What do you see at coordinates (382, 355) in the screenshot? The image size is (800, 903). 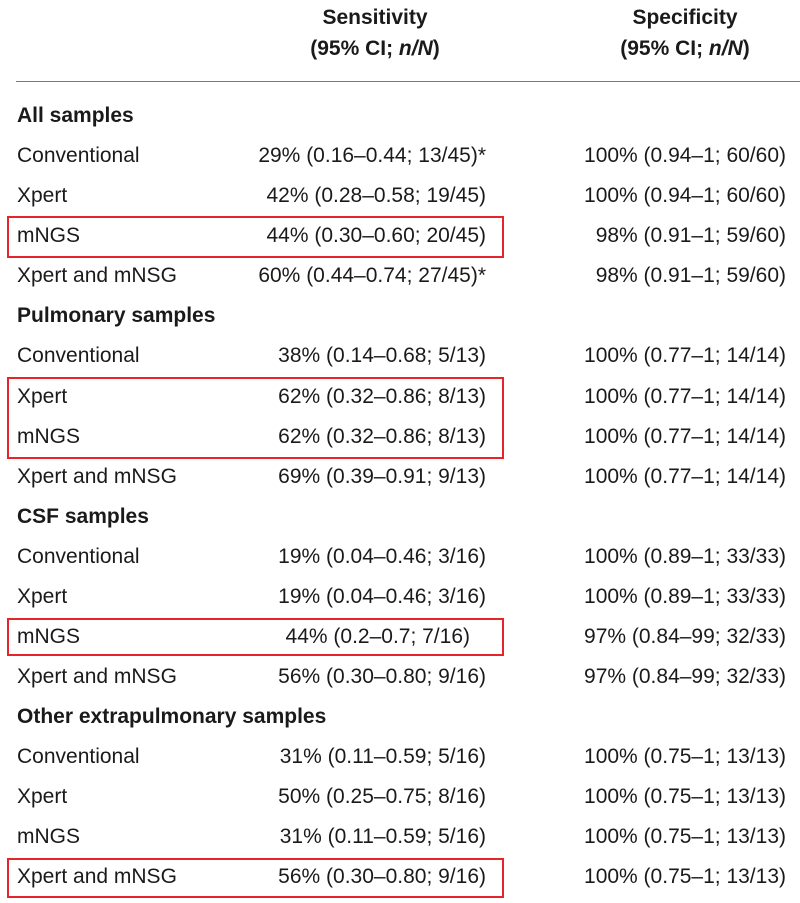 I see `sensitivity-cell: 38% (0.14–0.68; 5/13)` at bounding box center [382, 355].